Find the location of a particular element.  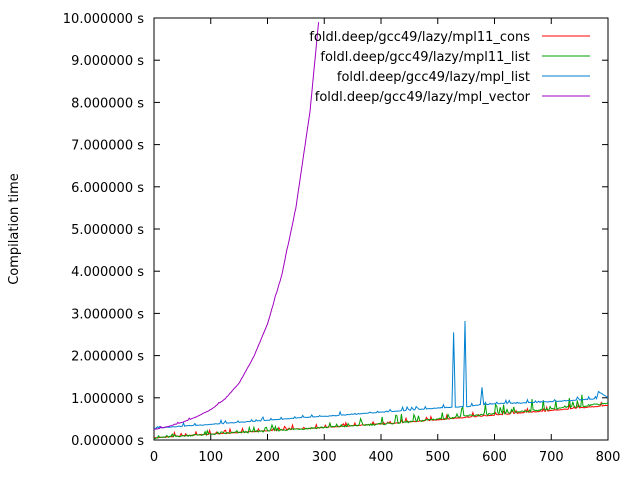

x-tick-label: 200 is located at coordinates (267, 457).